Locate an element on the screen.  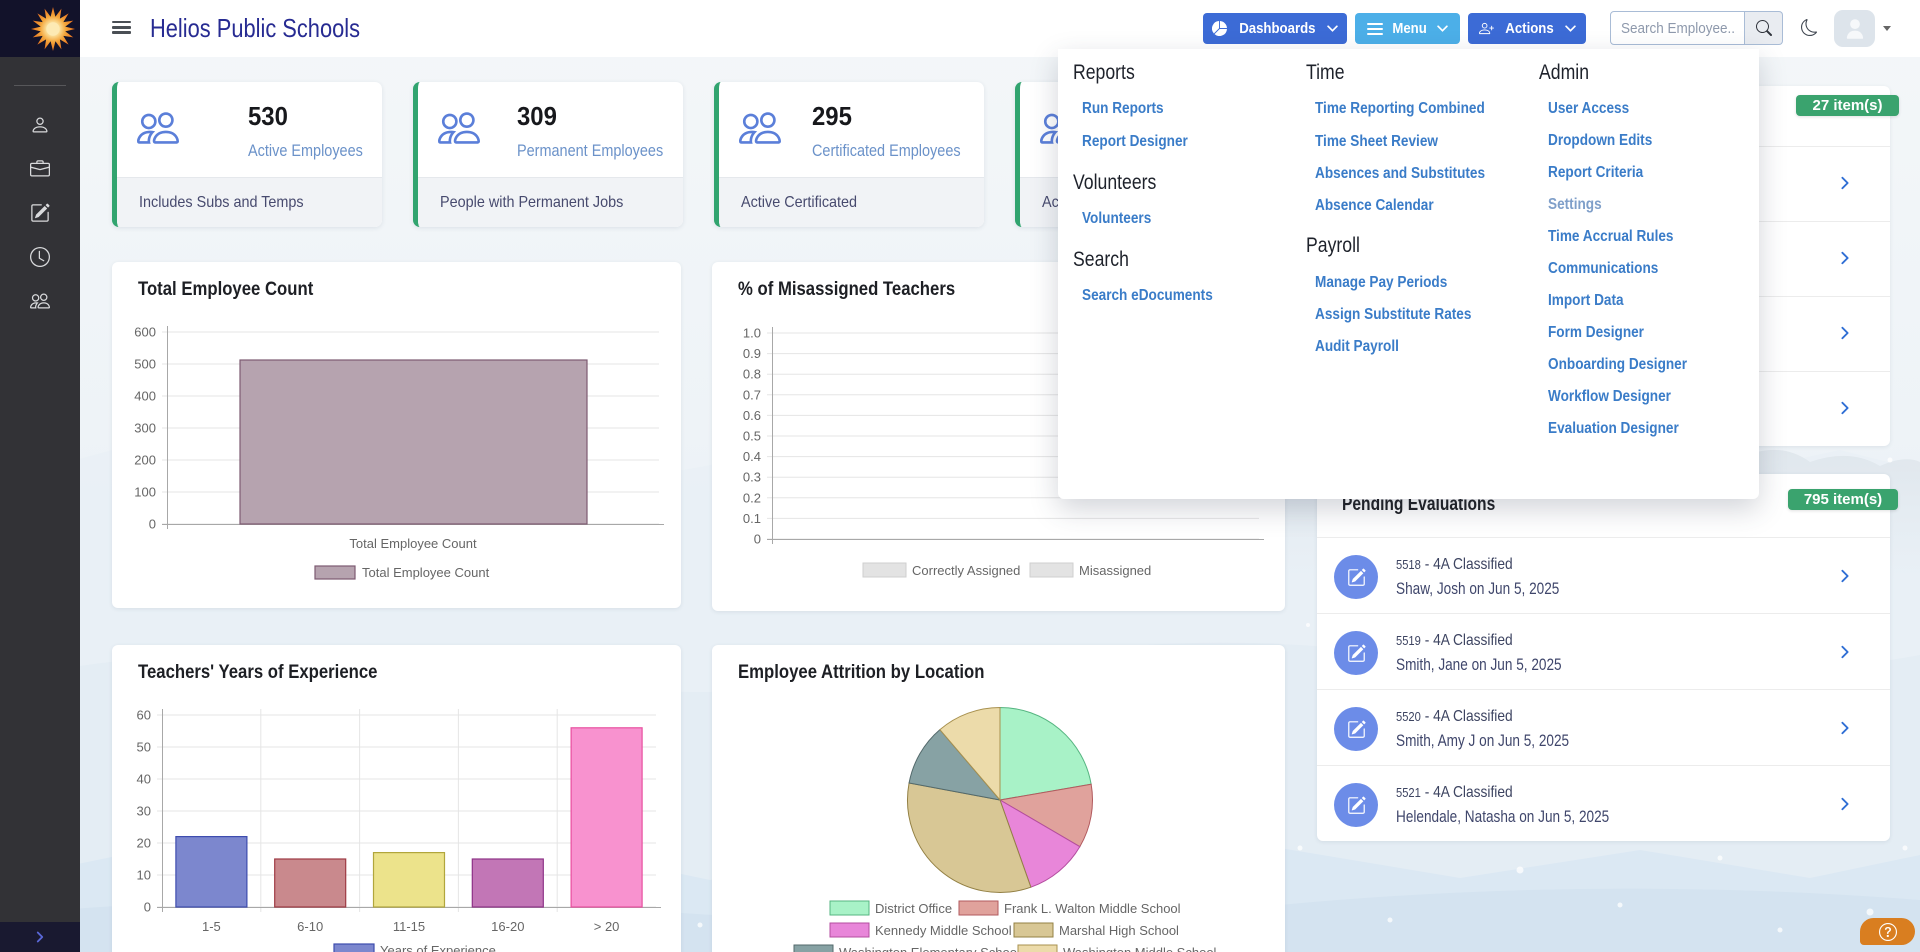
svg-text: 6-10 is located at coordinates (310, 926).